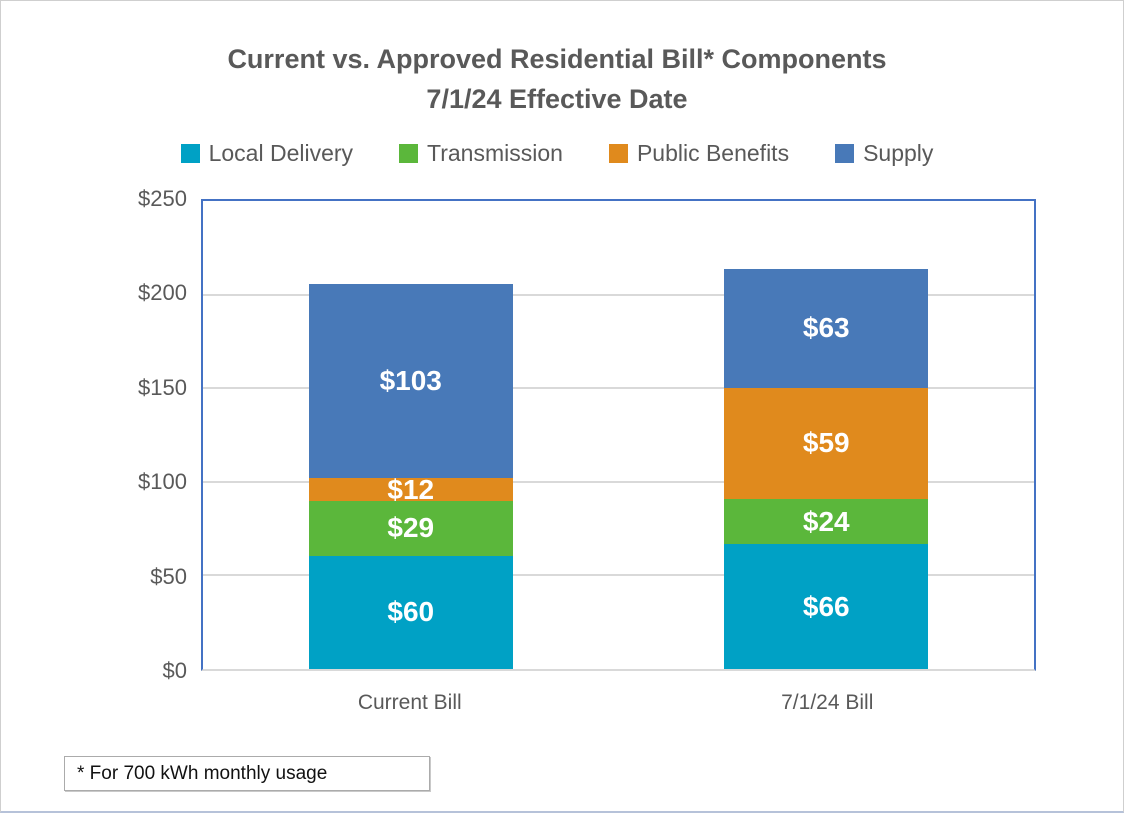 This screenshot has height=813, width=1124. I want to click on segment-value-label: $29, so click(411, 528).